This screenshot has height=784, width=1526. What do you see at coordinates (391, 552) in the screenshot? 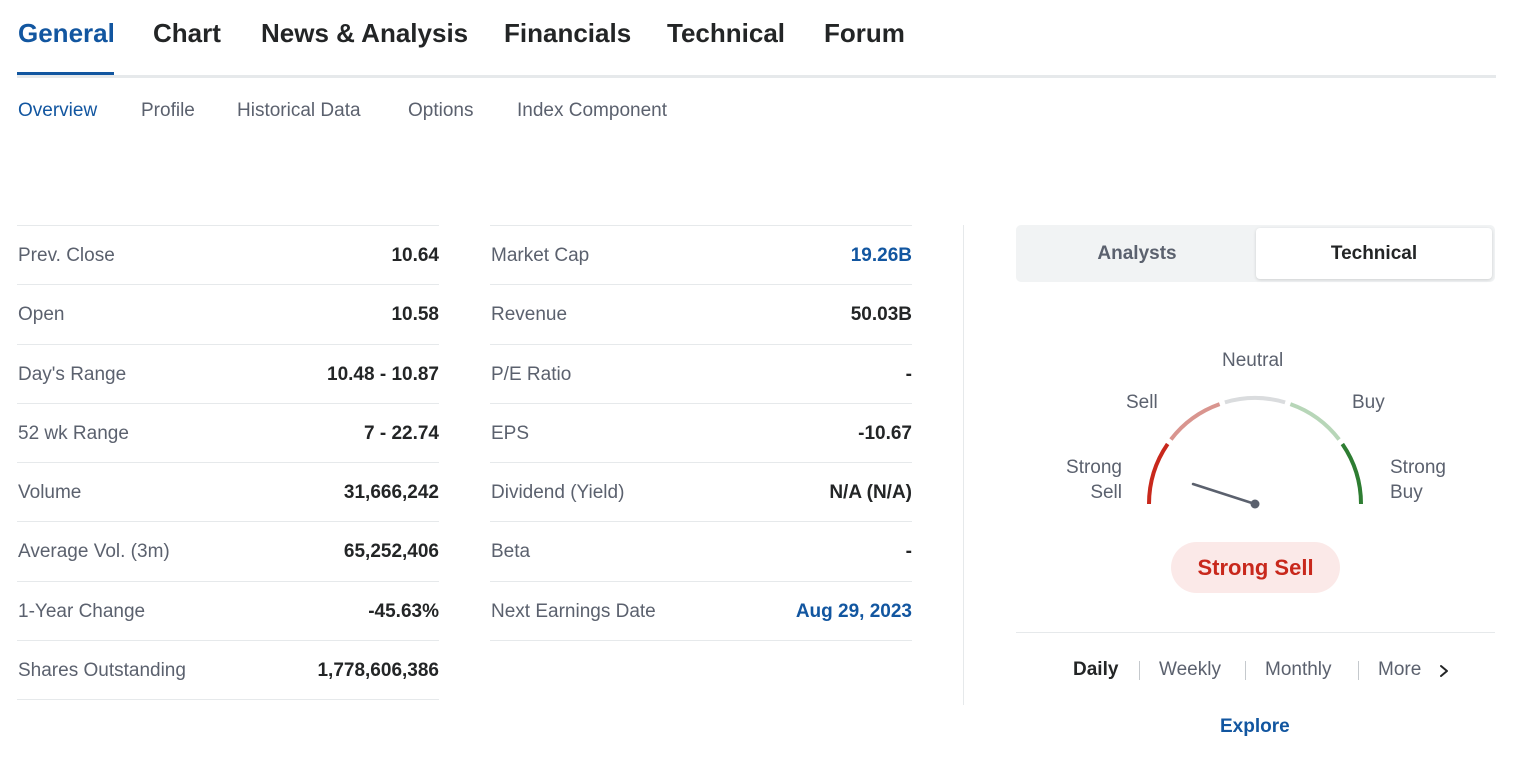
I see `stat-value: 65,252,406` at bounding box center [391, 552].